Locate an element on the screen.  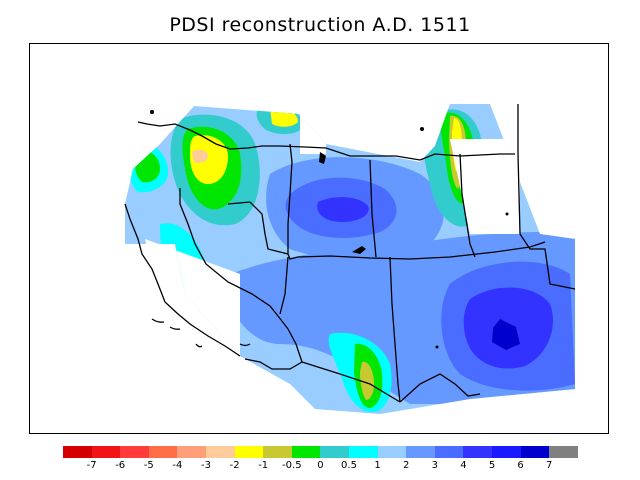
border-interior-east-west is located at coordinates (416, 201).